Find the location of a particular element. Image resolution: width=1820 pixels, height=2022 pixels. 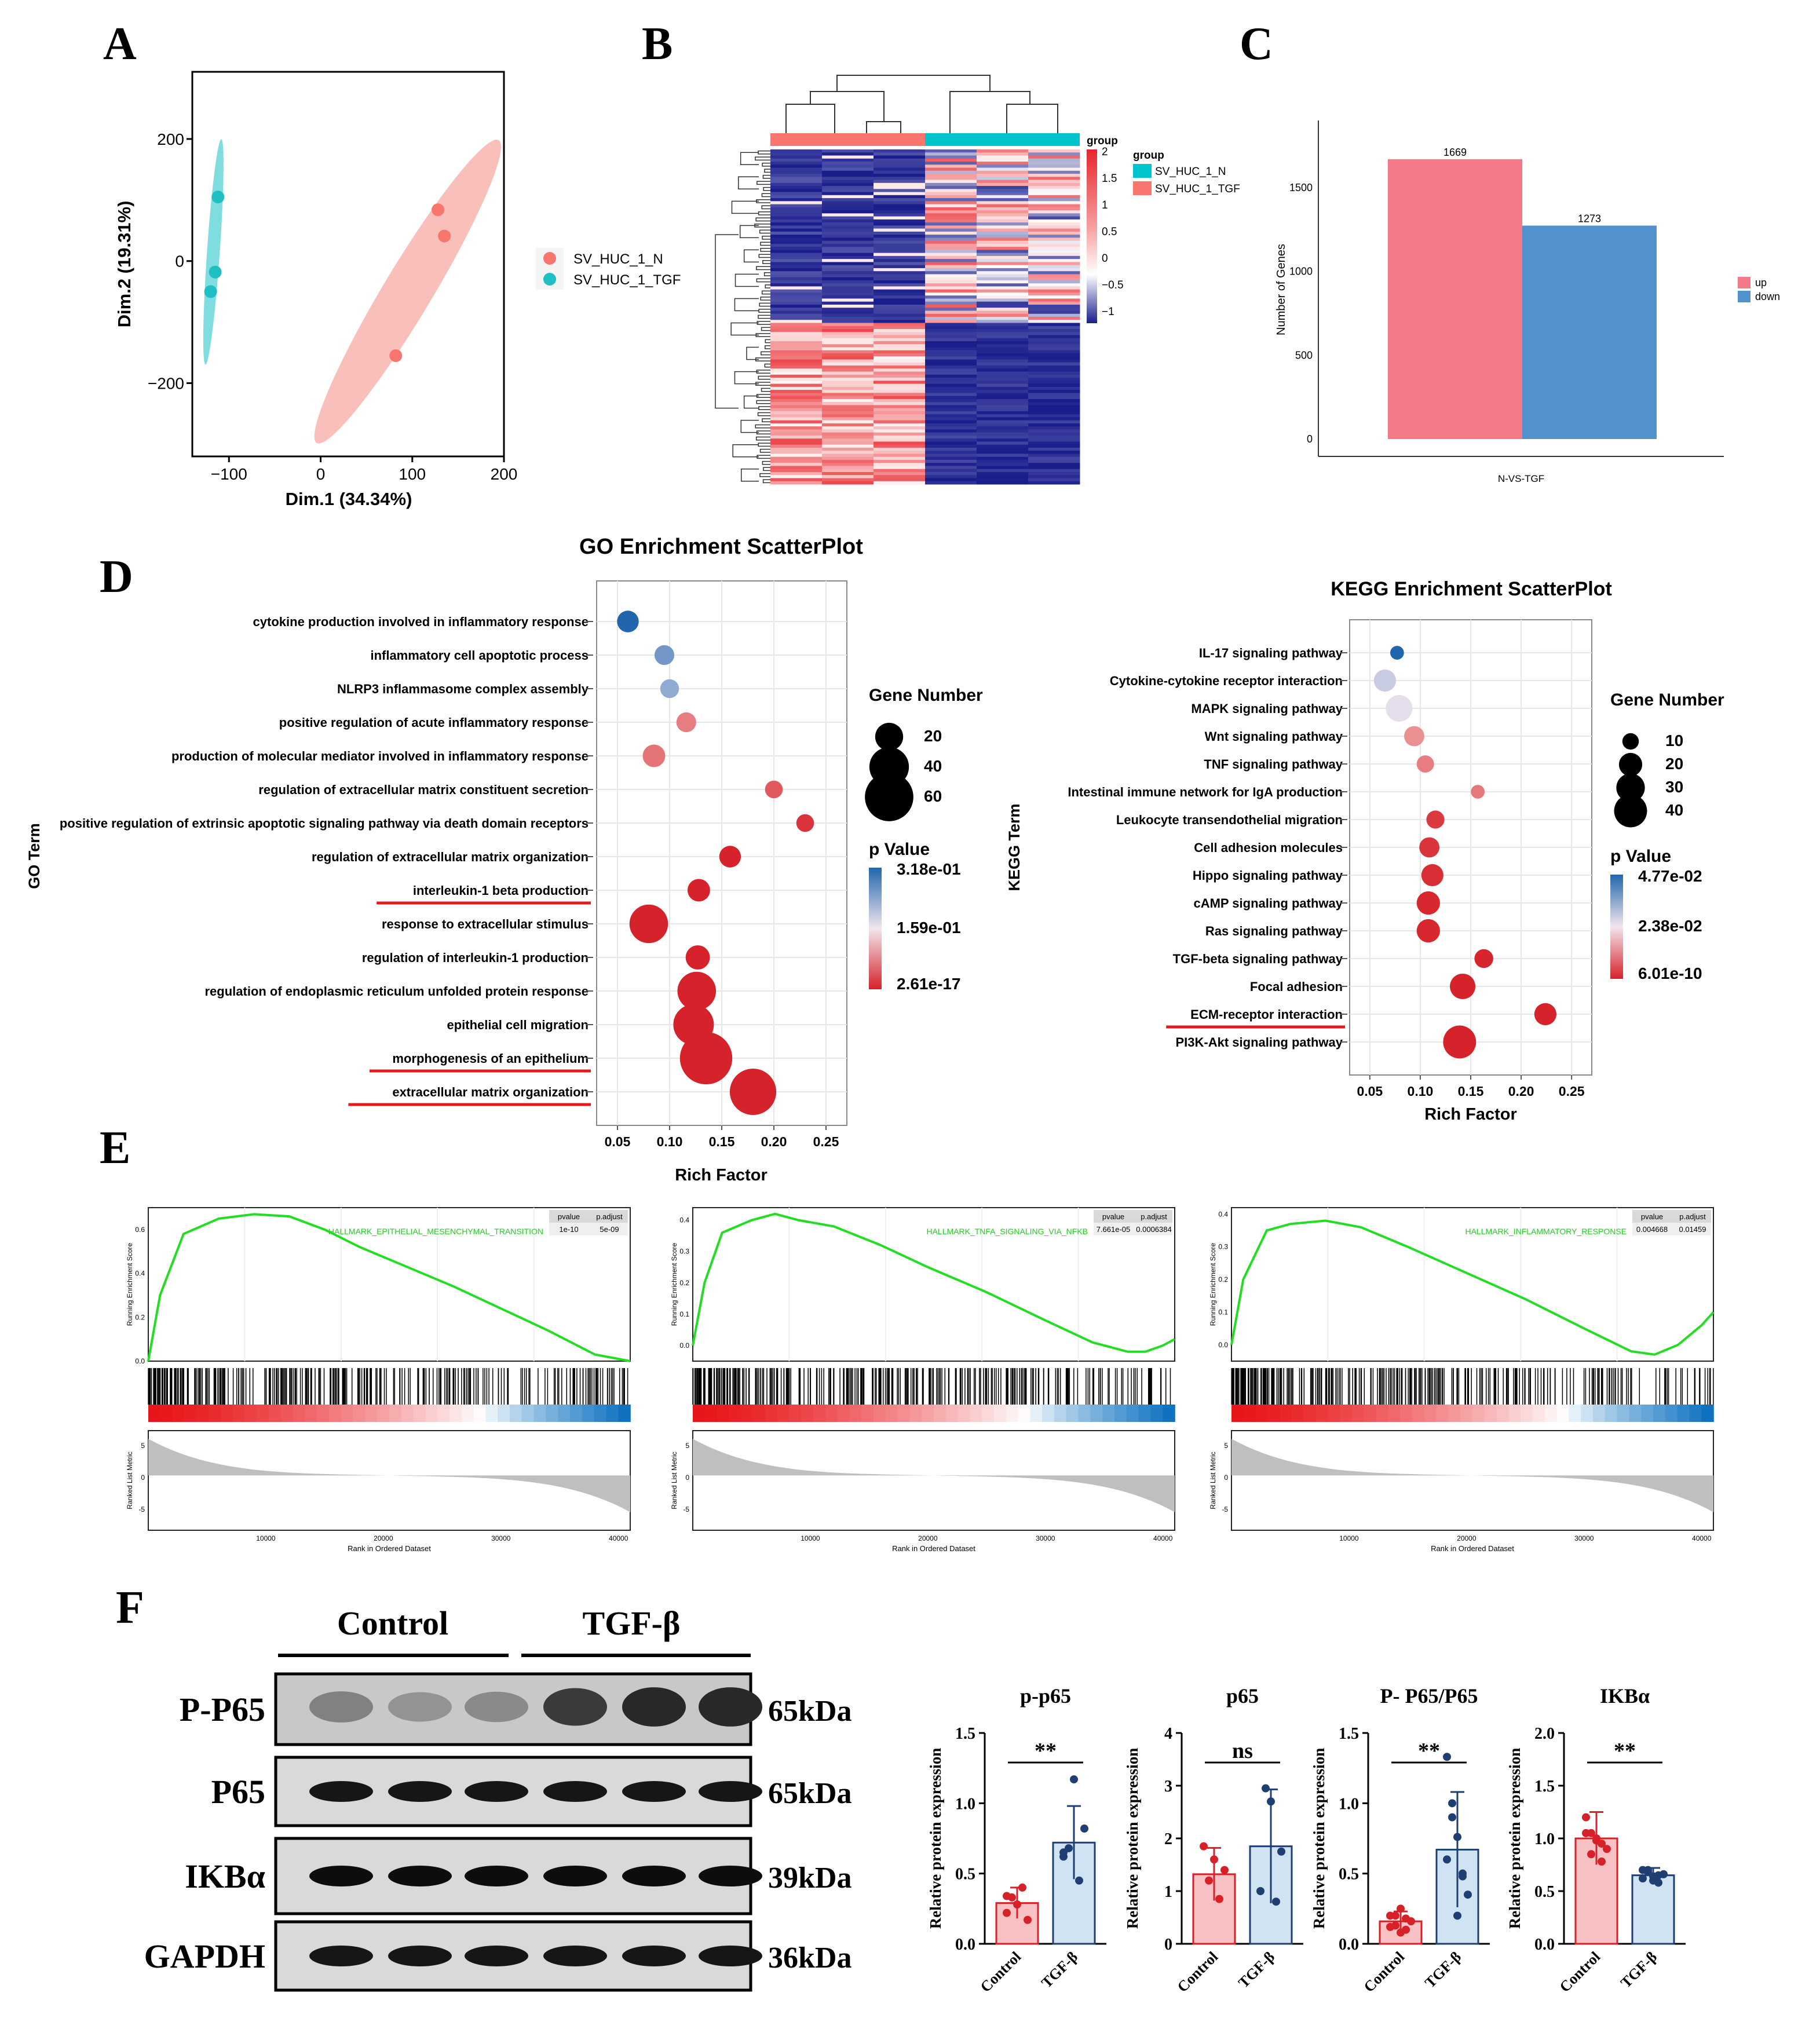

gsea-x-tick-label: 40000 is located at coordinates (618, 1538).